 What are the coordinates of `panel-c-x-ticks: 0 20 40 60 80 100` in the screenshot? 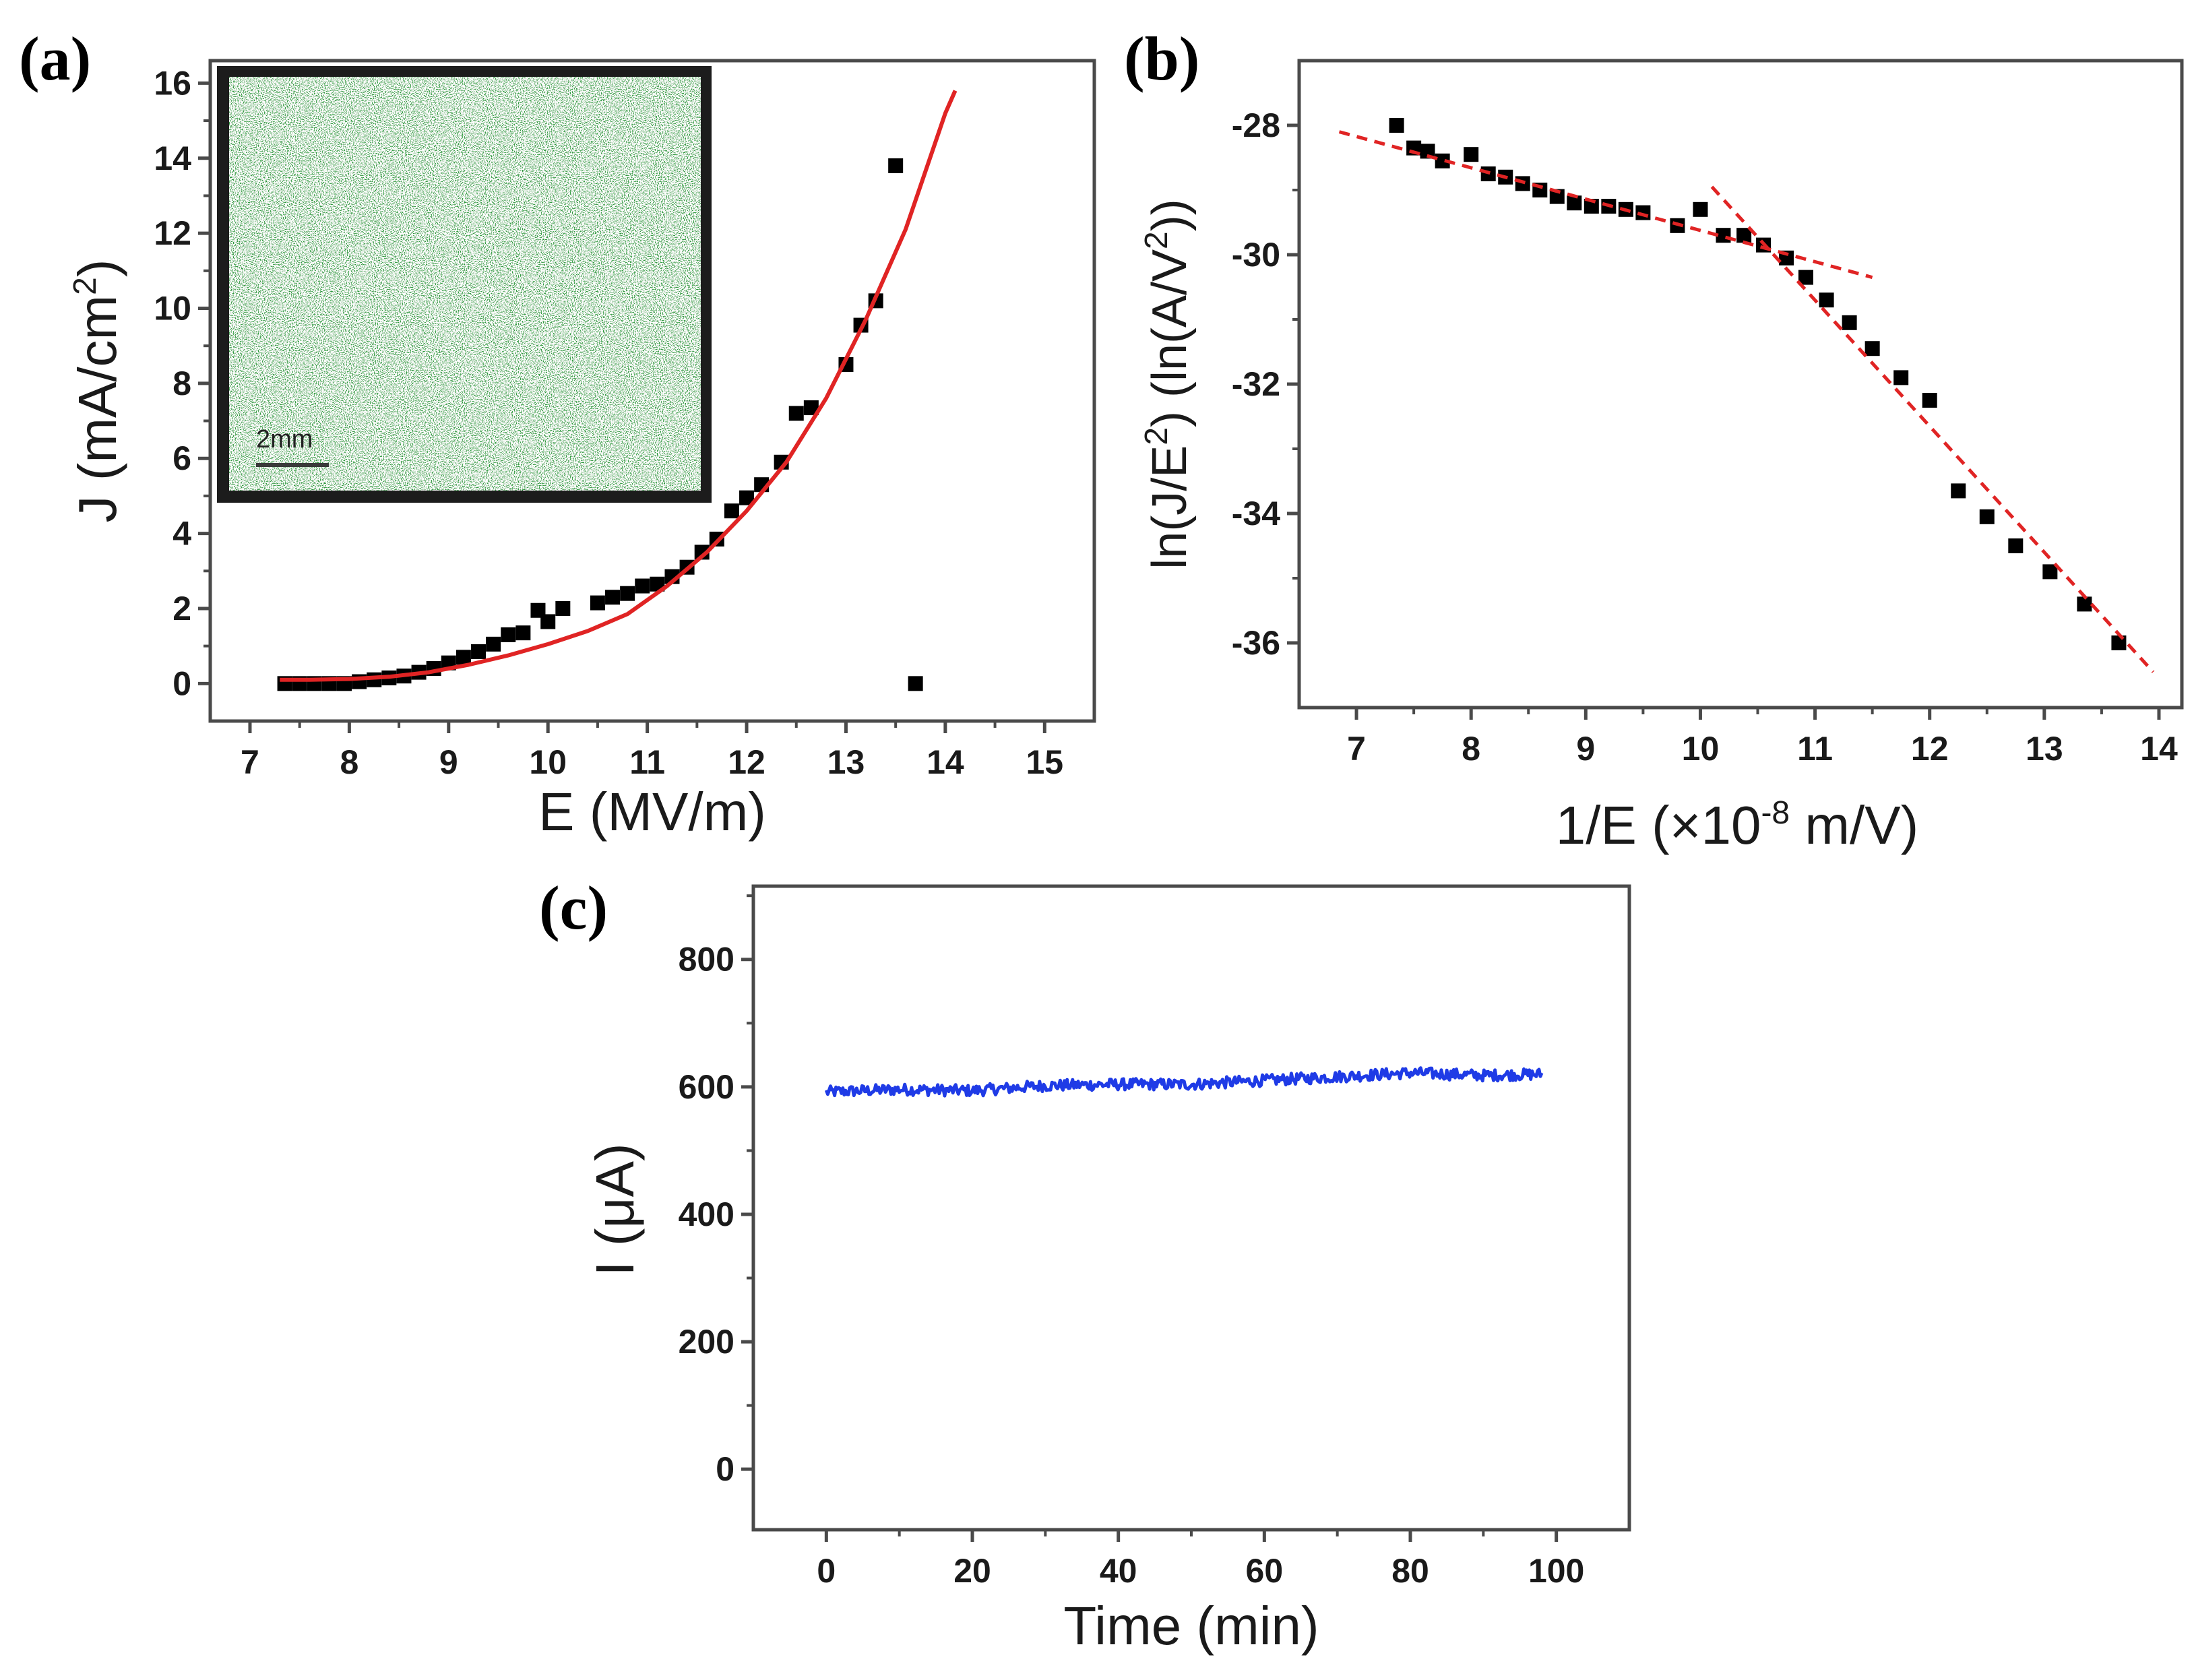 It's located at (1200, 1560).